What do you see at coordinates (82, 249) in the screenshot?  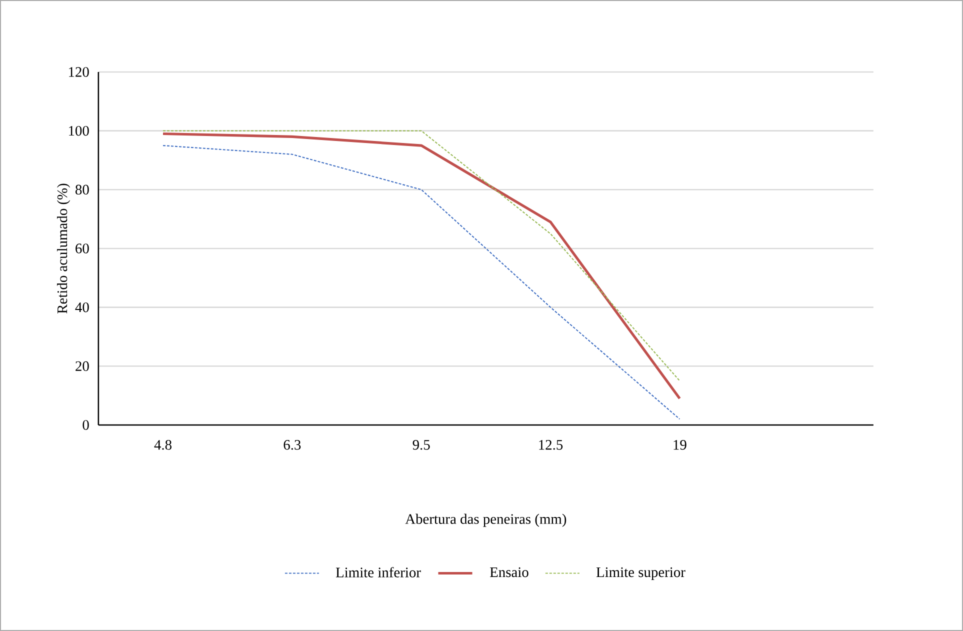 I see `y-tick-label: 60` at bounding box center [82, 249].